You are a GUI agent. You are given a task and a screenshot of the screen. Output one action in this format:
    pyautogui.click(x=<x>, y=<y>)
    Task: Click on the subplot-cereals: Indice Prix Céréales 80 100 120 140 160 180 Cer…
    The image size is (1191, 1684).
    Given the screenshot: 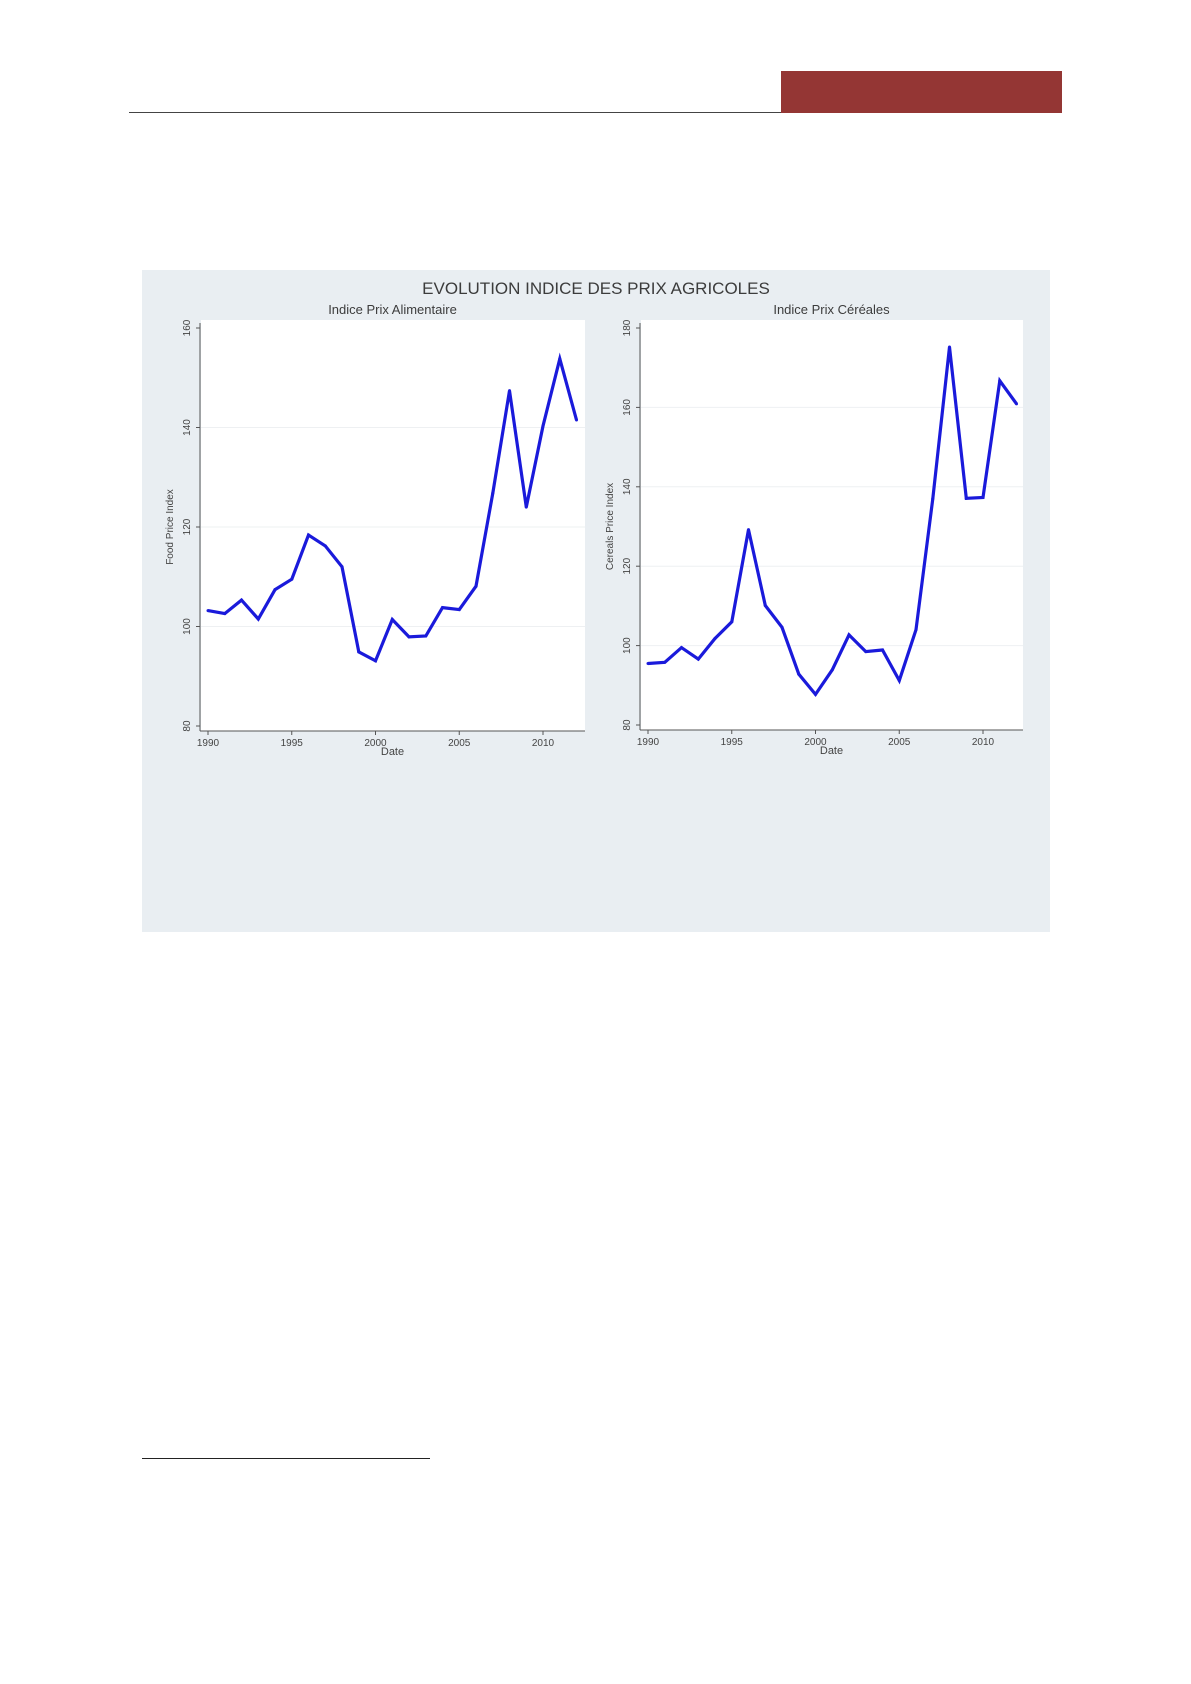 What is the action you would take?
    pyautogui.click(x=814, y=529)
    